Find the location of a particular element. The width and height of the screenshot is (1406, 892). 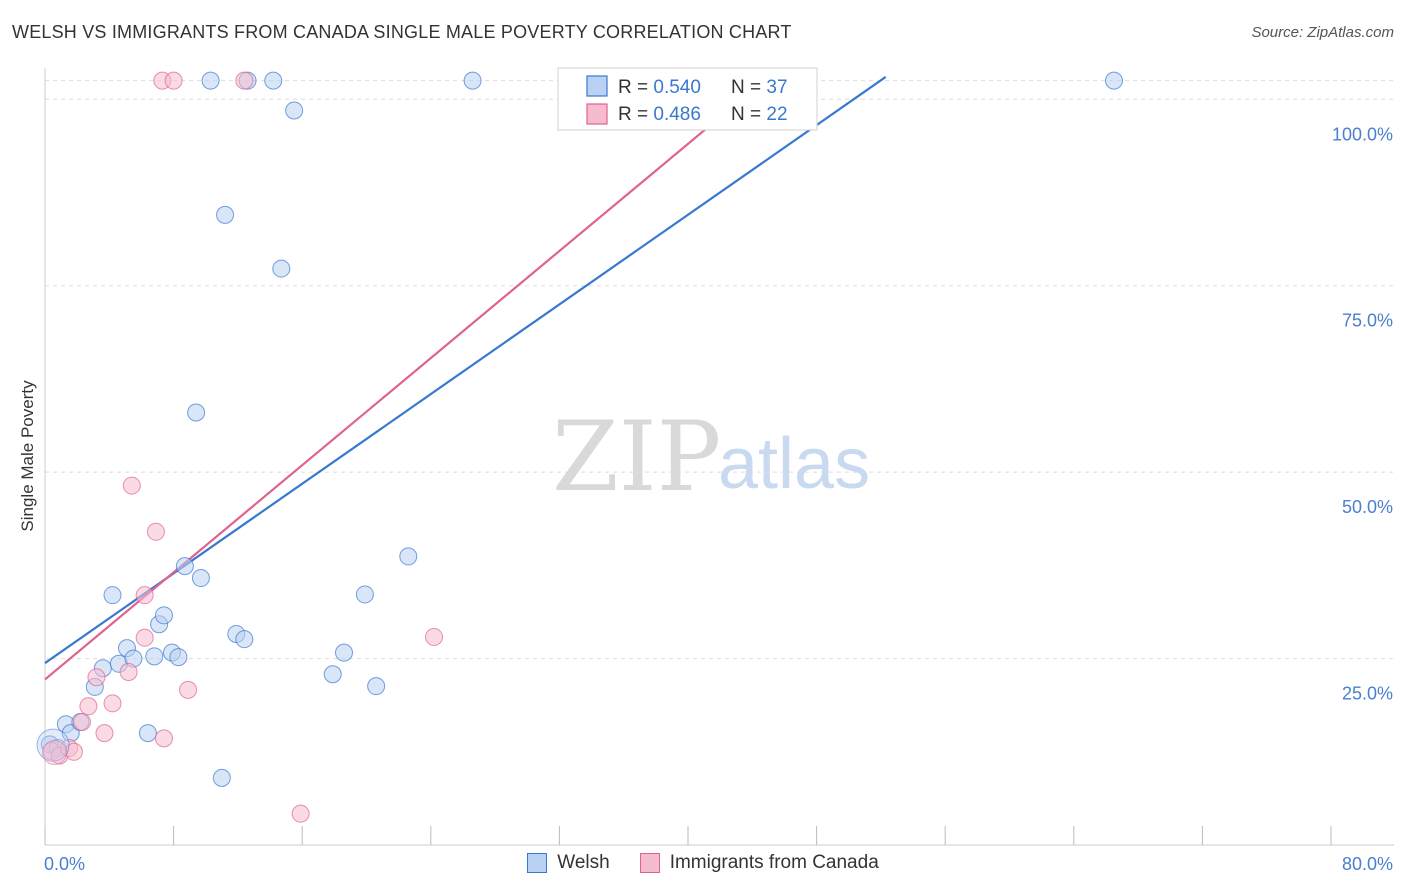

legend-r-row-canada: R = 0.486 is located at coordinates (659, 114).